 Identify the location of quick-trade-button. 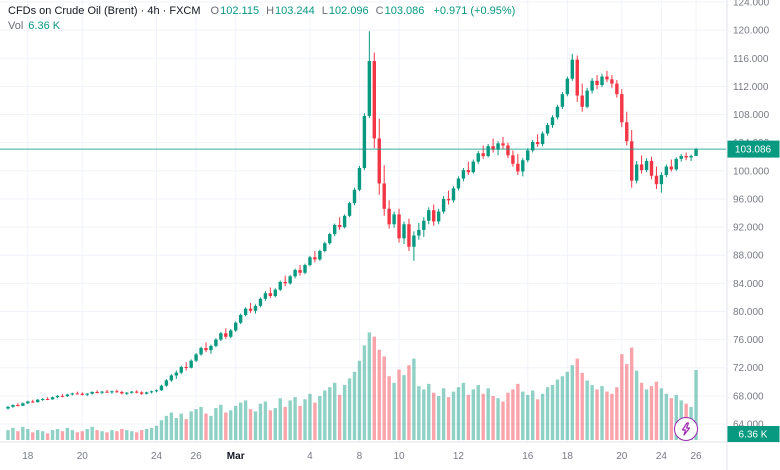
(686, 429).